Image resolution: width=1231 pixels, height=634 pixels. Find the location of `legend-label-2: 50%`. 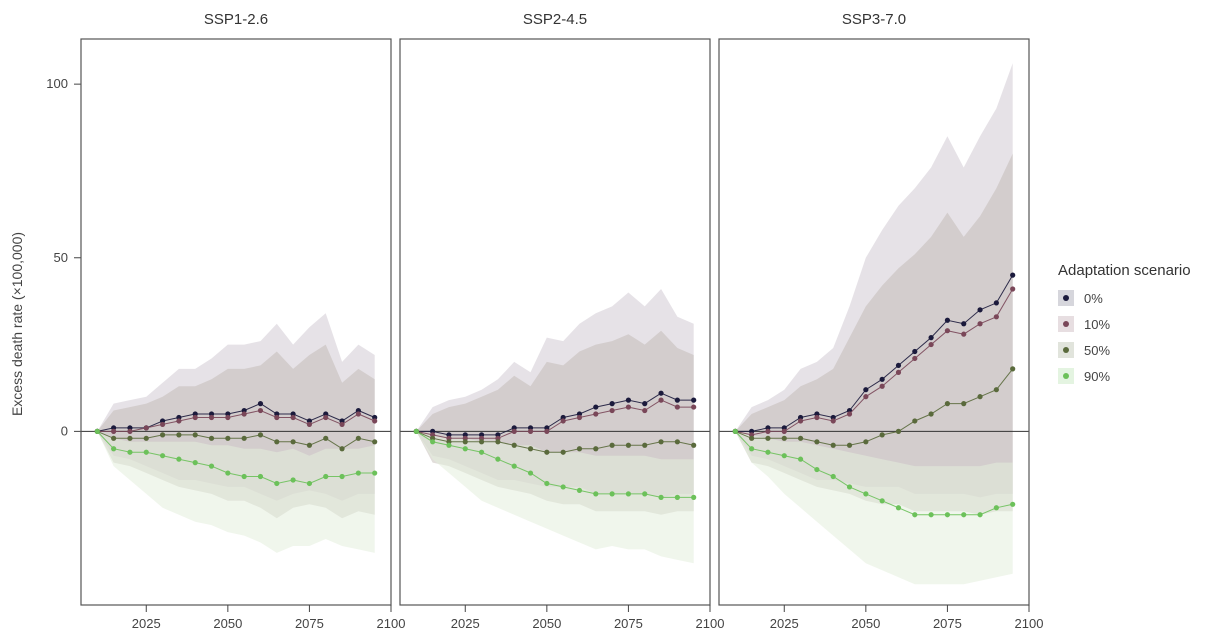

legend-label-2: 50% is located at coordinates (1097, 350).